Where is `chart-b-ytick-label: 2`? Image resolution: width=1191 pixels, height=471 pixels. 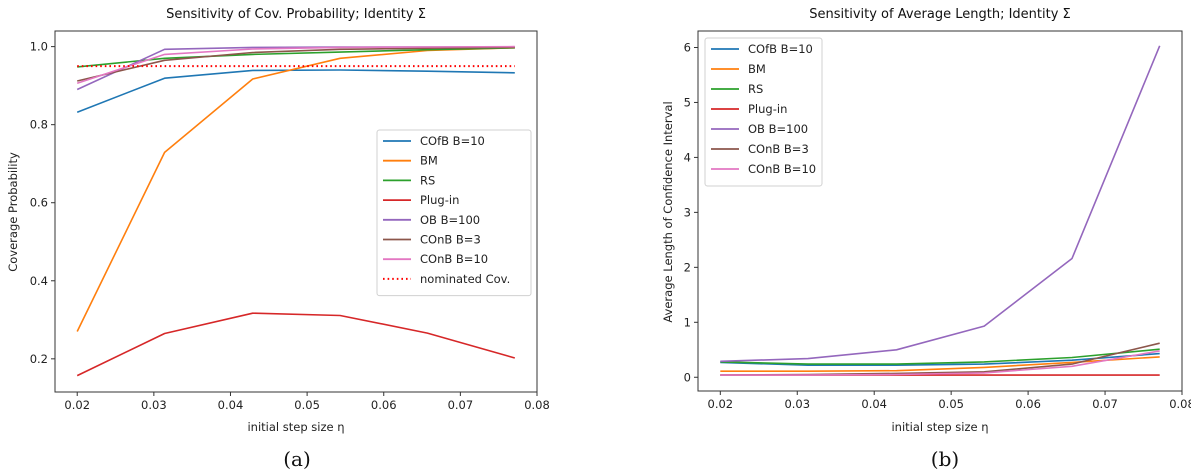
chart-b-ytick-label: 2 is located at coordinates (687, 267).